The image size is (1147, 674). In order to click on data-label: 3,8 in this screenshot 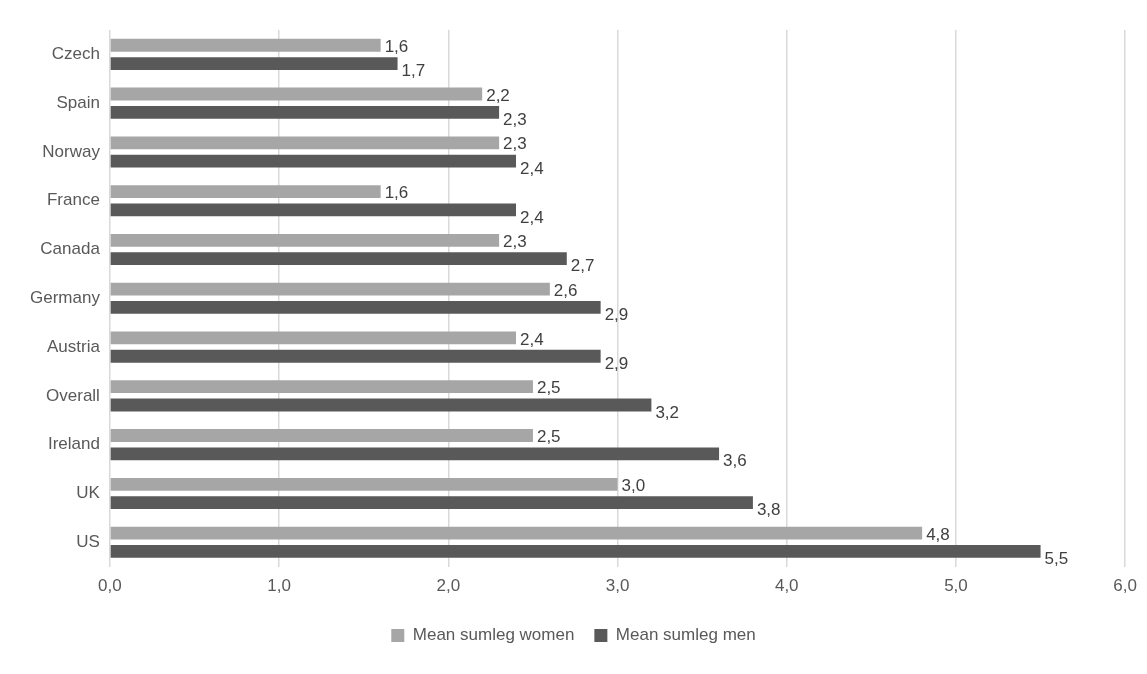, I will do `click(768, 510)`.